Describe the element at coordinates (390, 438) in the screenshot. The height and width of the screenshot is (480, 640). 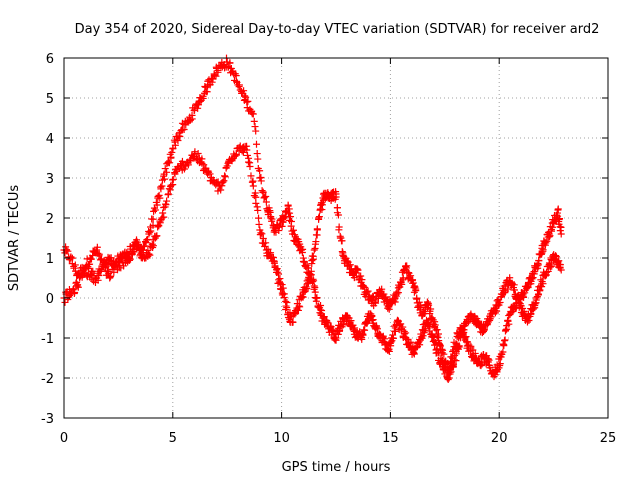
I see `x-tick-label: 15` at that location.